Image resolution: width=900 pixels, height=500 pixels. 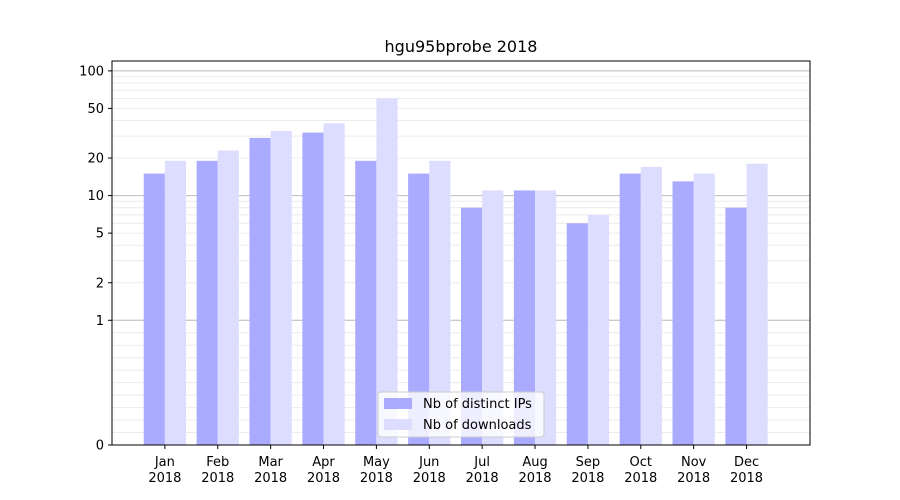 What do you see at coordinates (641, 462) in the screenshot?
I see `x-tick-label-month: Oct` at bounding box center [641, 462].